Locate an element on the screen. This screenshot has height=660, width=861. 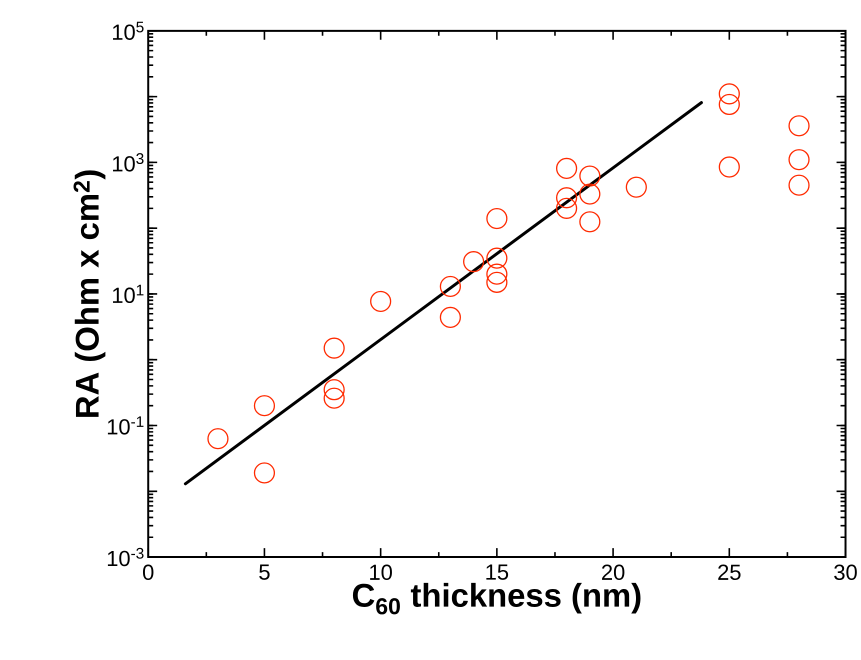
y-tick-label: 10$^{3}$ is located at coordinates (128, 162).